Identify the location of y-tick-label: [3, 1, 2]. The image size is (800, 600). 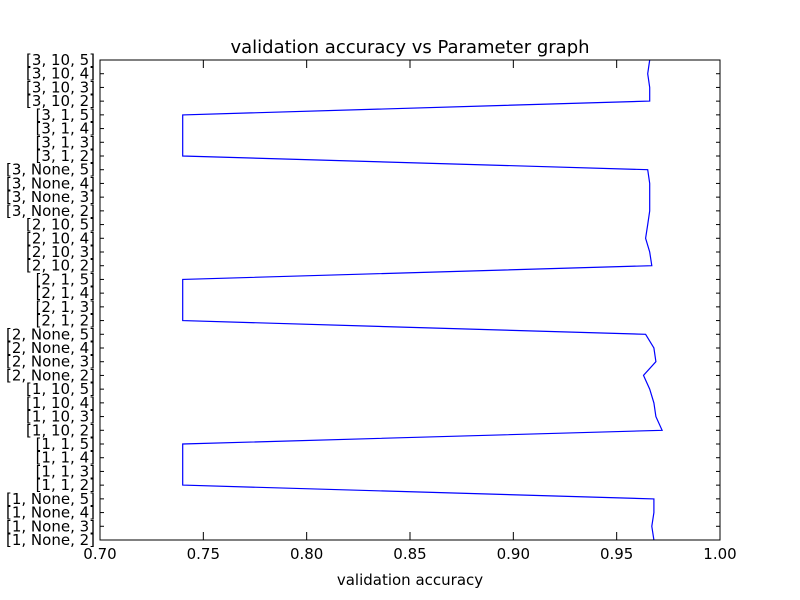
(65, 156).